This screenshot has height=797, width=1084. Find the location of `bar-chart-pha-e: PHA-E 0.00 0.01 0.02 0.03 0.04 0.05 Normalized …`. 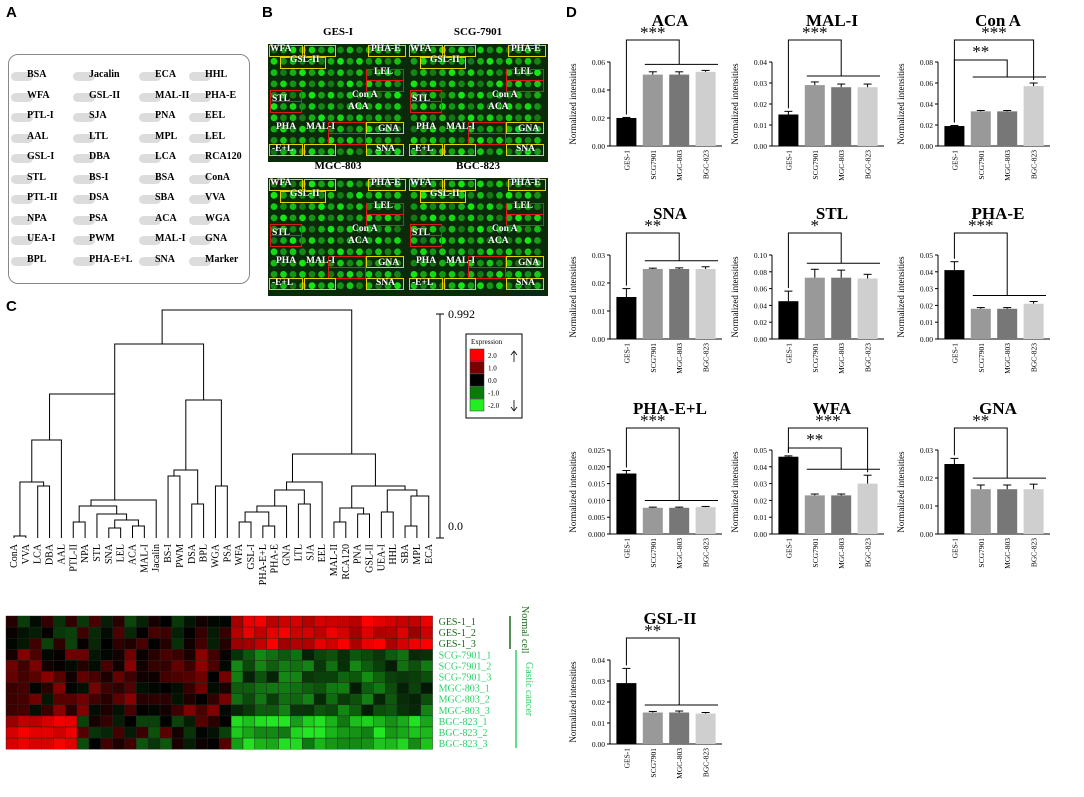

bar-chart-pha-e: PHA-E 0.00 0.01 0.02 0.03 0.04 0.05 Normalized … is located at coordinates (973, 289).